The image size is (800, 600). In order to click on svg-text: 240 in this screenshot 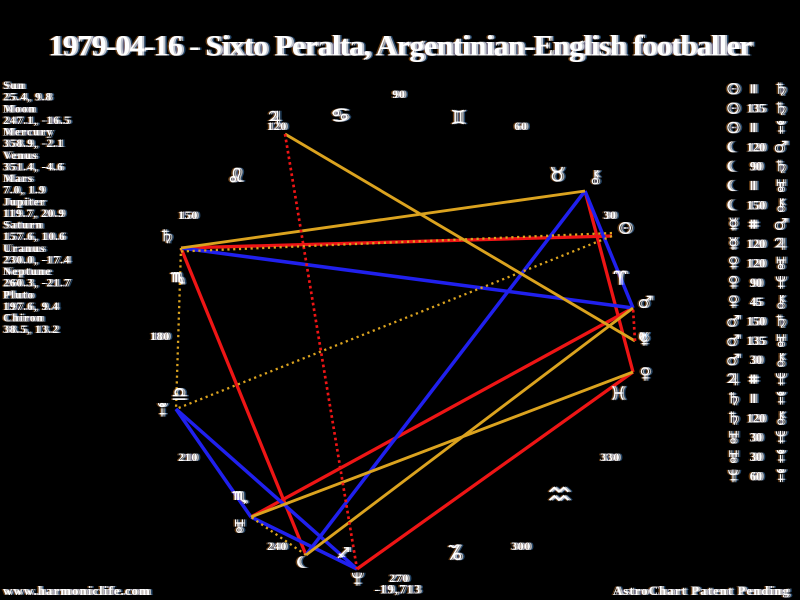, I will do `click(277, 546)`.